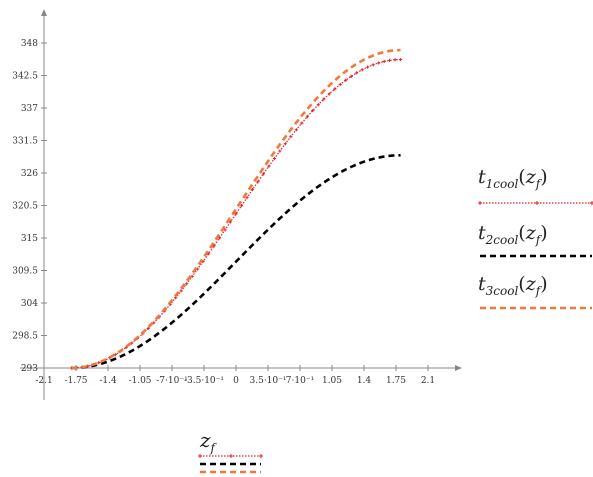 Image resolution: width=593 pixels, height=477 pixels. What do you see at coordinates (75, 381) in the screenshot?
I see `x-tick-label: -1.75` at bounding box center [75, 381].